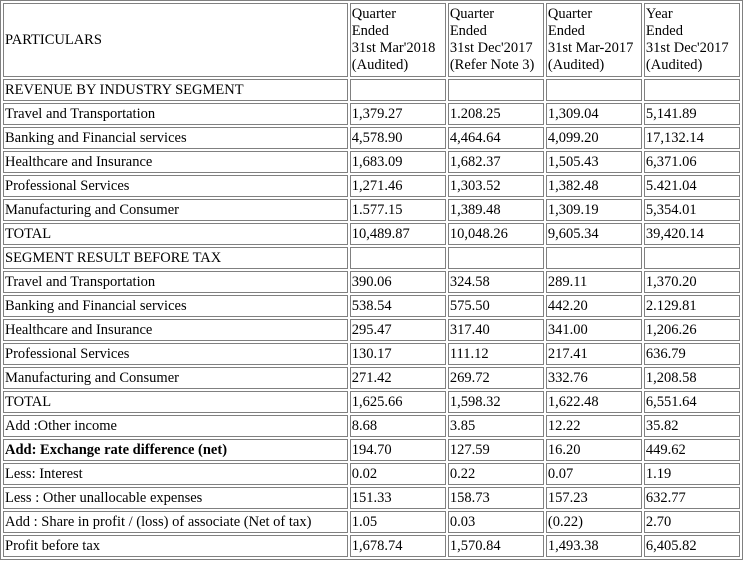  I want to click on value-cell: 1,303.52, so click(495, 186).